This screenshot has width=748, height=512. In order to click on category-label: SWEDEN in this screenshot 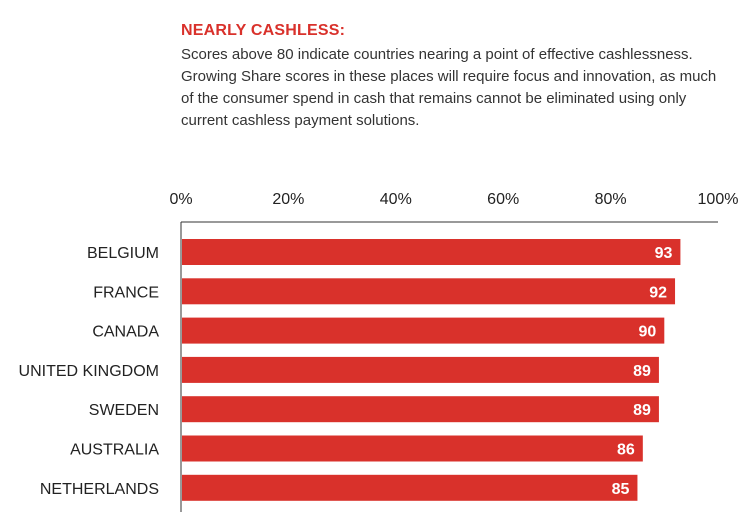, I will do `click(124, 410)`.